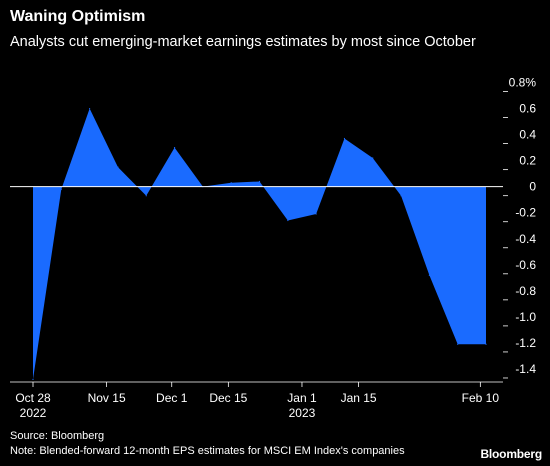  Describe the element at coordinates (57, 436) in the screenshot. I see `source-note: Source: Bloomberg` at that location.